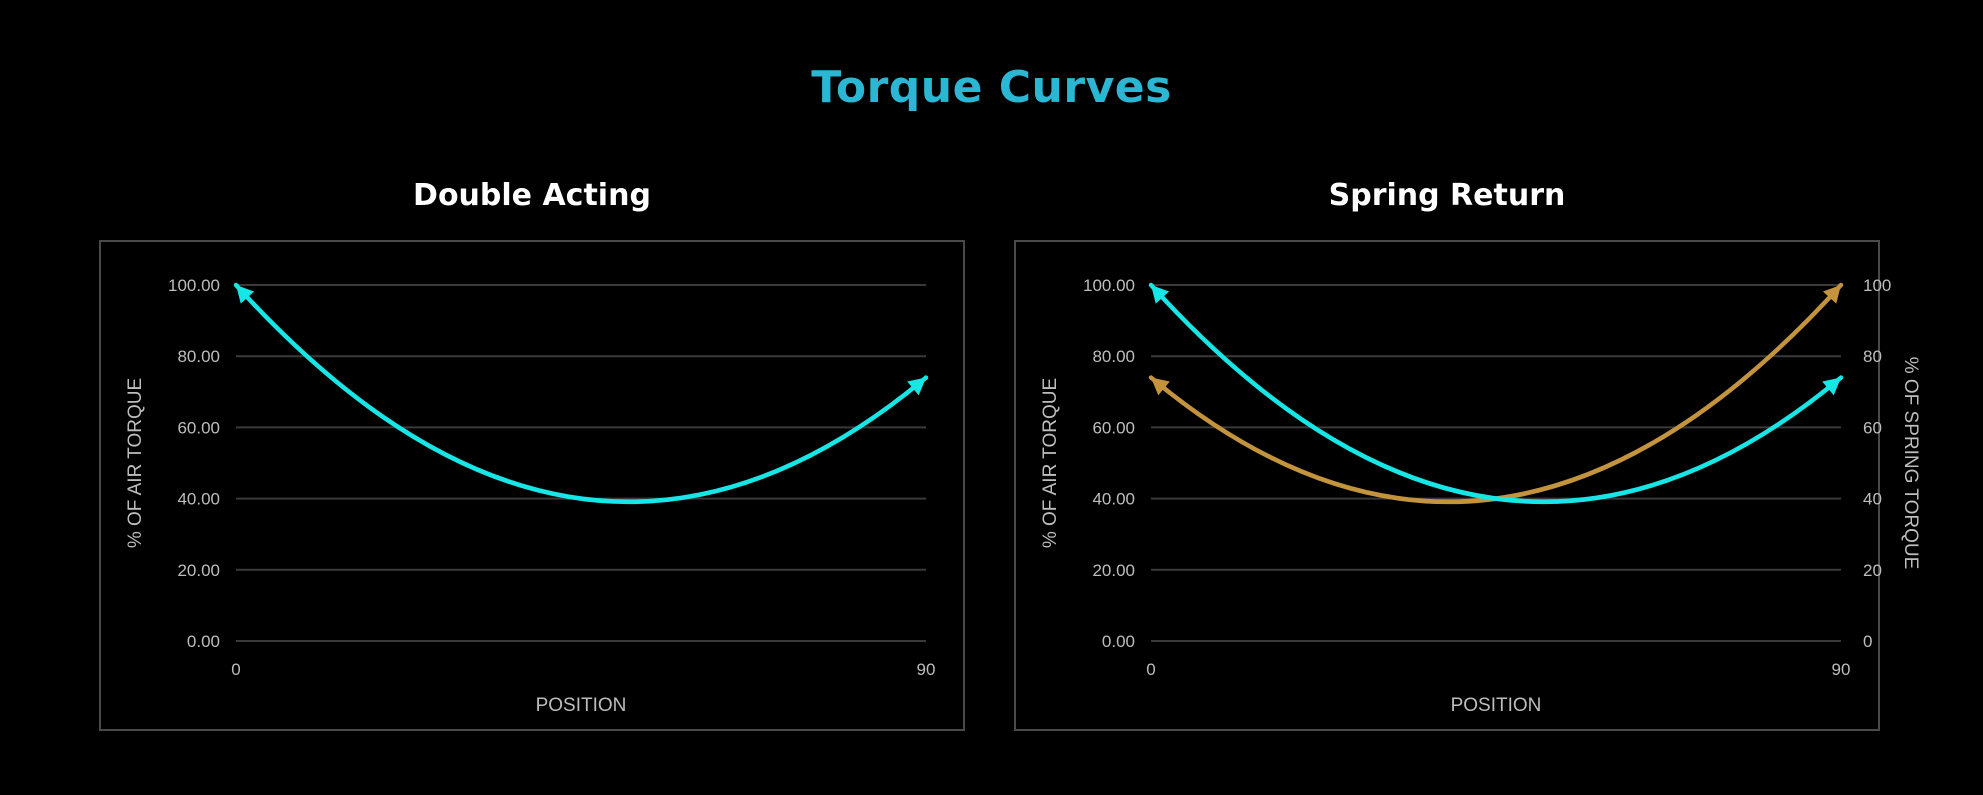 This screenshot has width=1983, height=795. I want to click on y-right-tick-label: 20, so click(1872, 570).